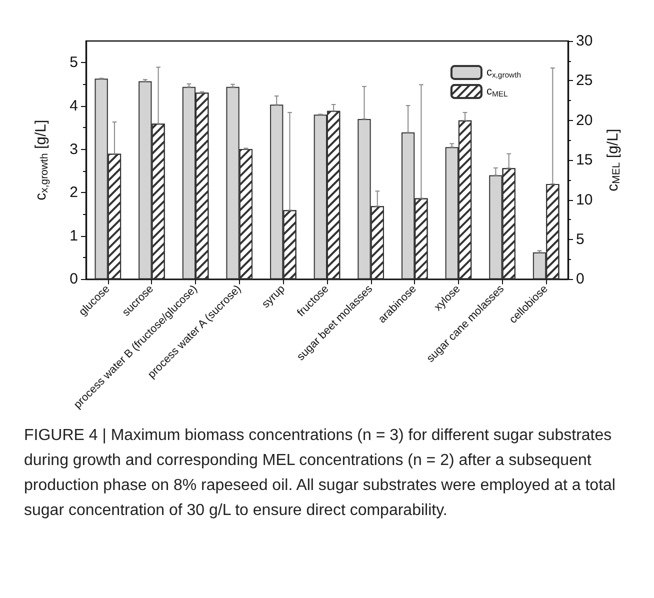  I want to click on y2-tick-label: 0, so click(580, 279).